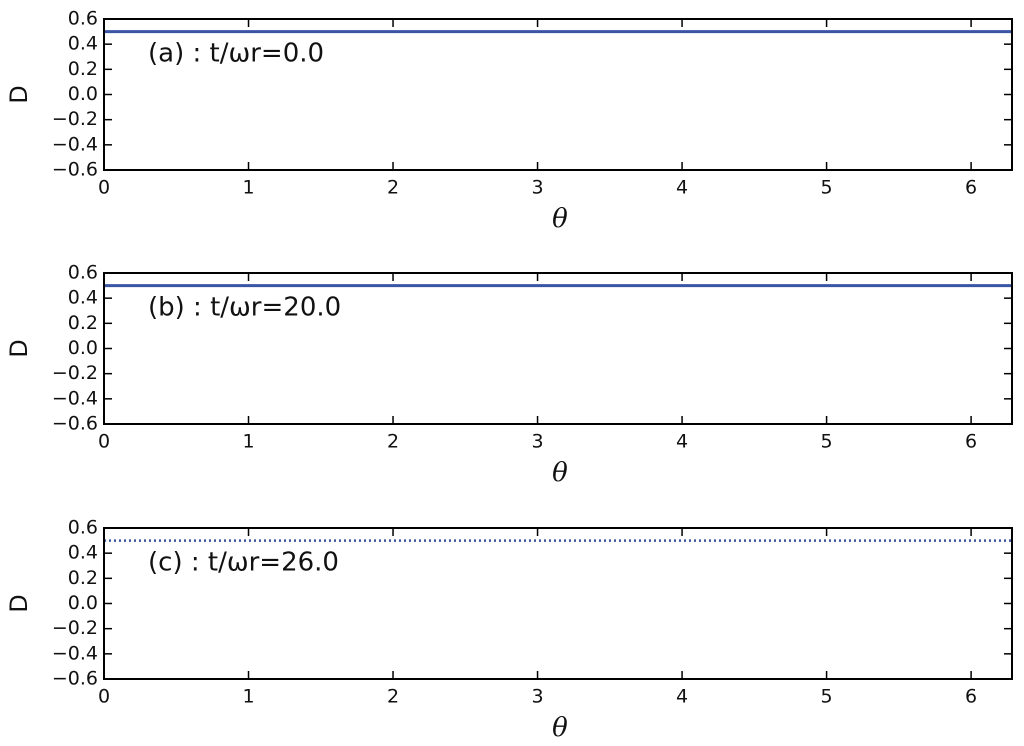 The height and width of the screenshot is (746, 1024). Describe the element at coordinates (236, 54) in the screenshot. I see `annotation: (a) : t/ωr=0.0` at that location.